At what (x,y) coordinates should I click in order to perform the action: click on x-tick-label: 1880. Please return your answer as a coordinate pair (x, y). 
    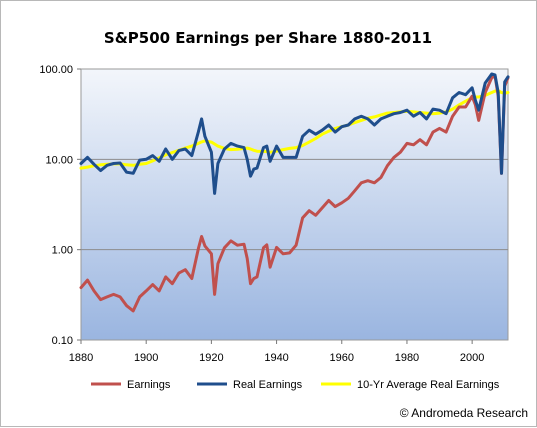
    Looking at the image, I should click on (81, 358).